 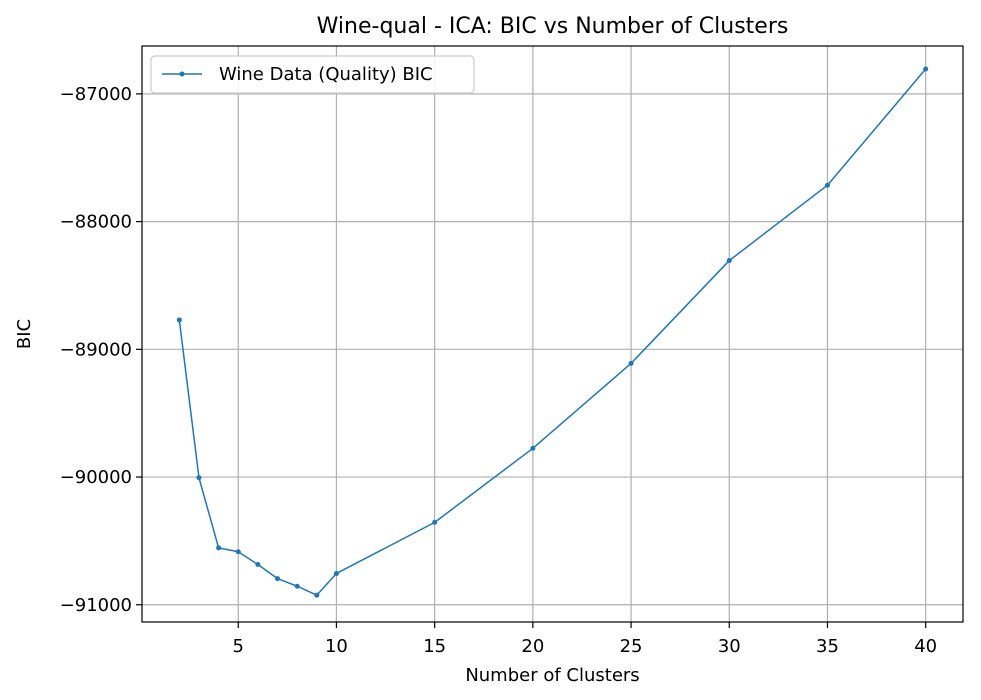 I want to click on x-tick-label: 15, so click(x=434, y=646).